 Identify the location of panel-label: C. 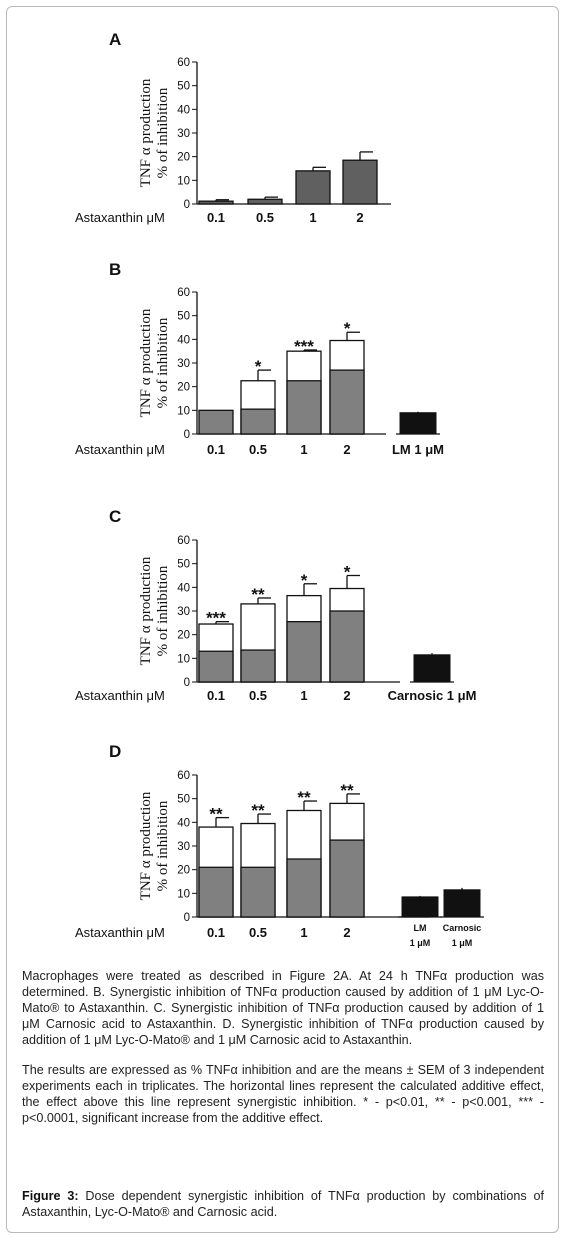
(115, 516).